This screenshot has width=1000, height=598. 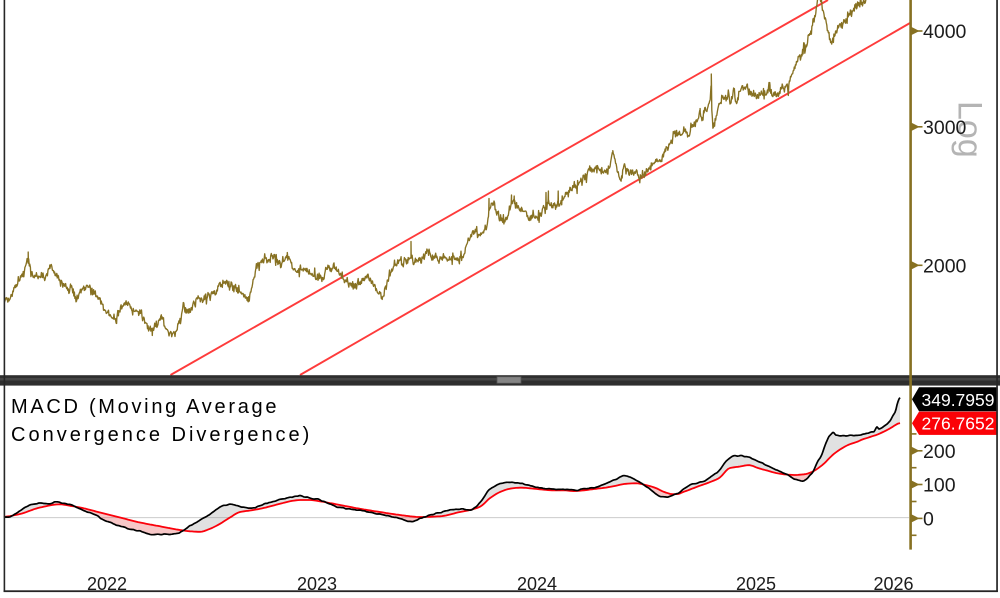 I want to click on svg-text: 276.7652, so click(x=958, y=424).